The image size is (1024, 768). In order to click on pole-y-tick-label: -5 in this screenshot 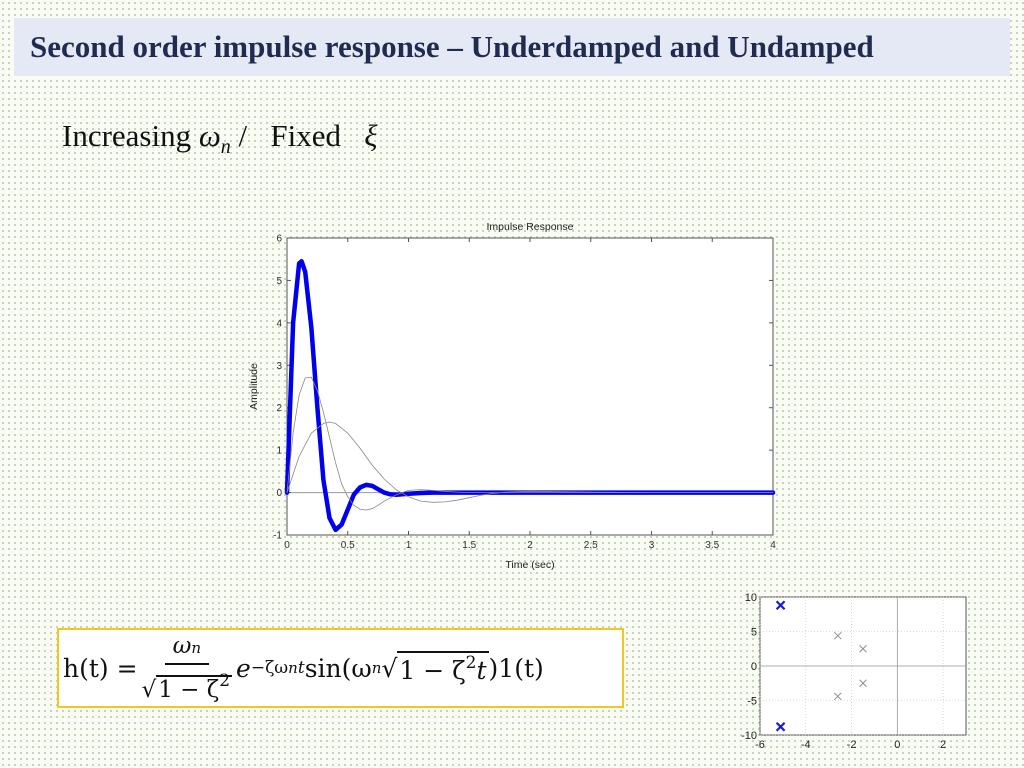, I will do `click(752, 702)`.